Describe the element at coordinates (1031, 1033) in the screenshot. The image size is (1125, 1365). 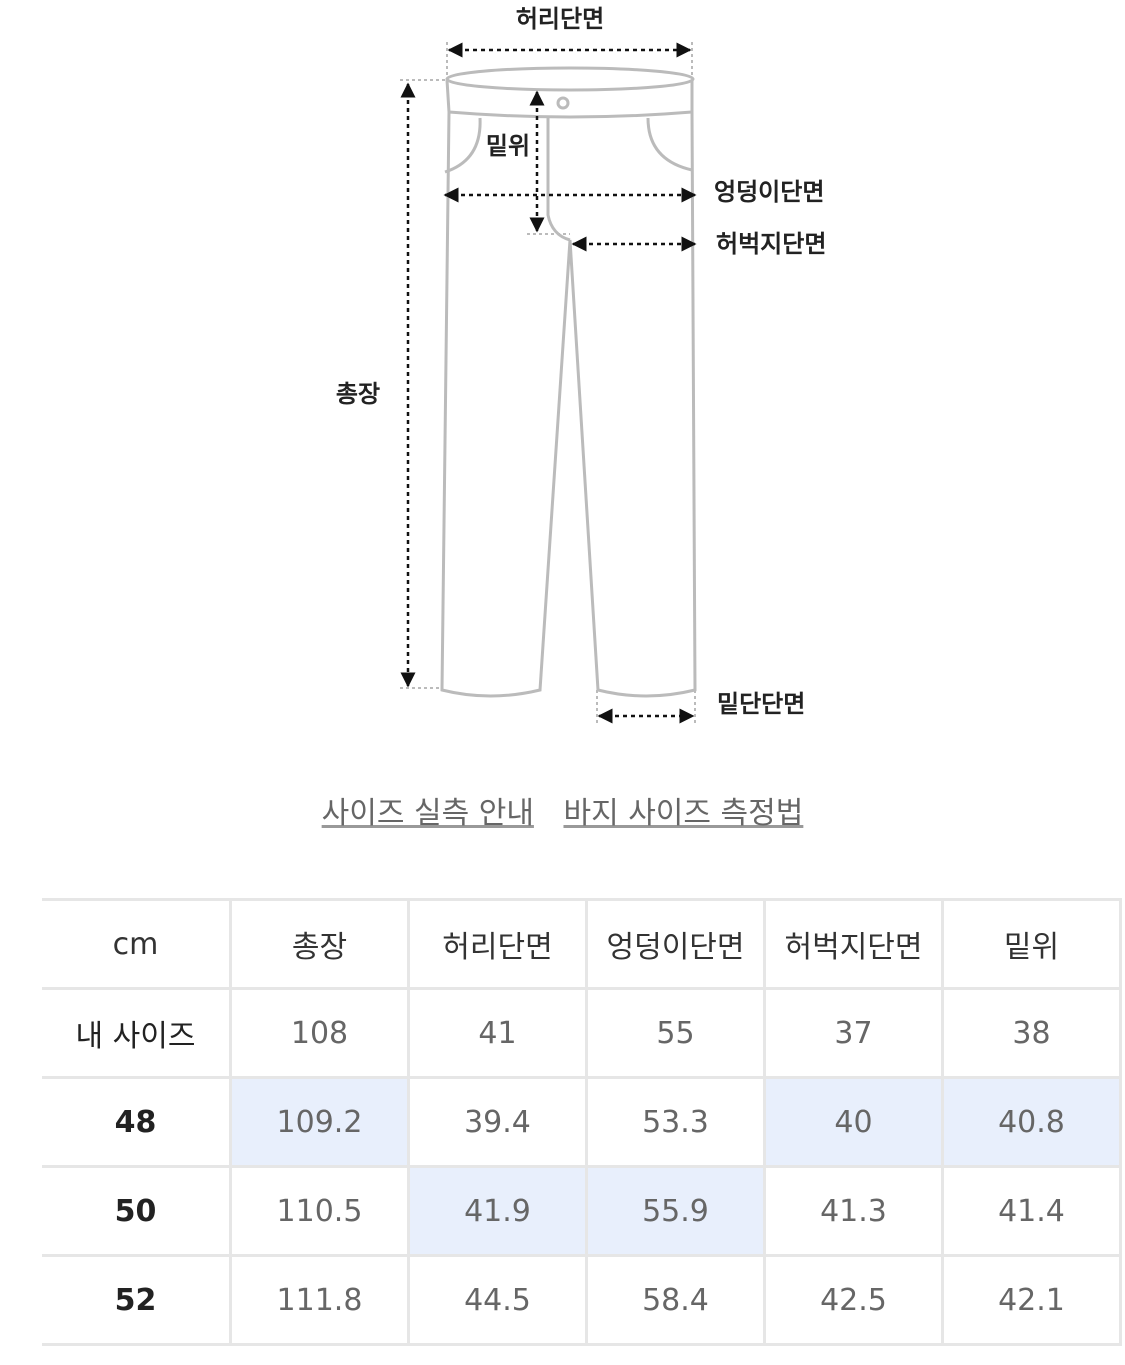
I see `table-cell: 38` at that location.